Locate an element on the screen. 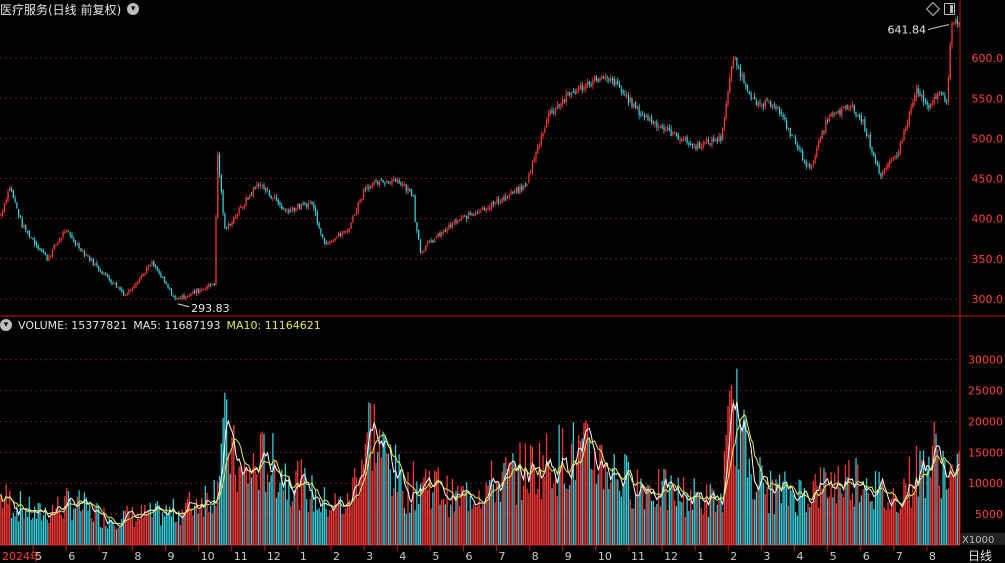  panel-icon is located at coordinates (949, 9).